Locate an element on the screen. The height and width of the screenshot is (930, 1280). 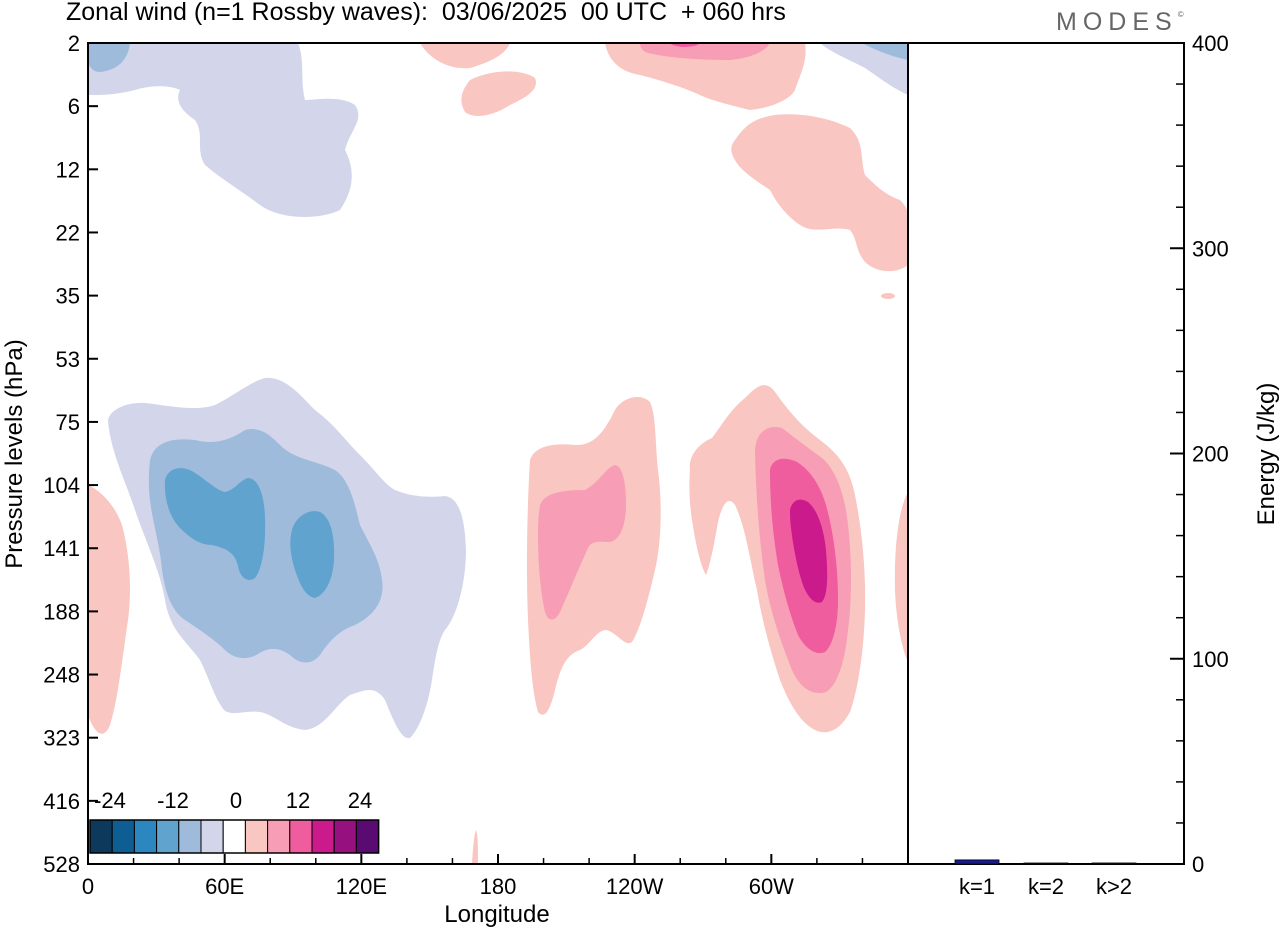
y-tick-label: 22 is located at coordinates (68, 232).